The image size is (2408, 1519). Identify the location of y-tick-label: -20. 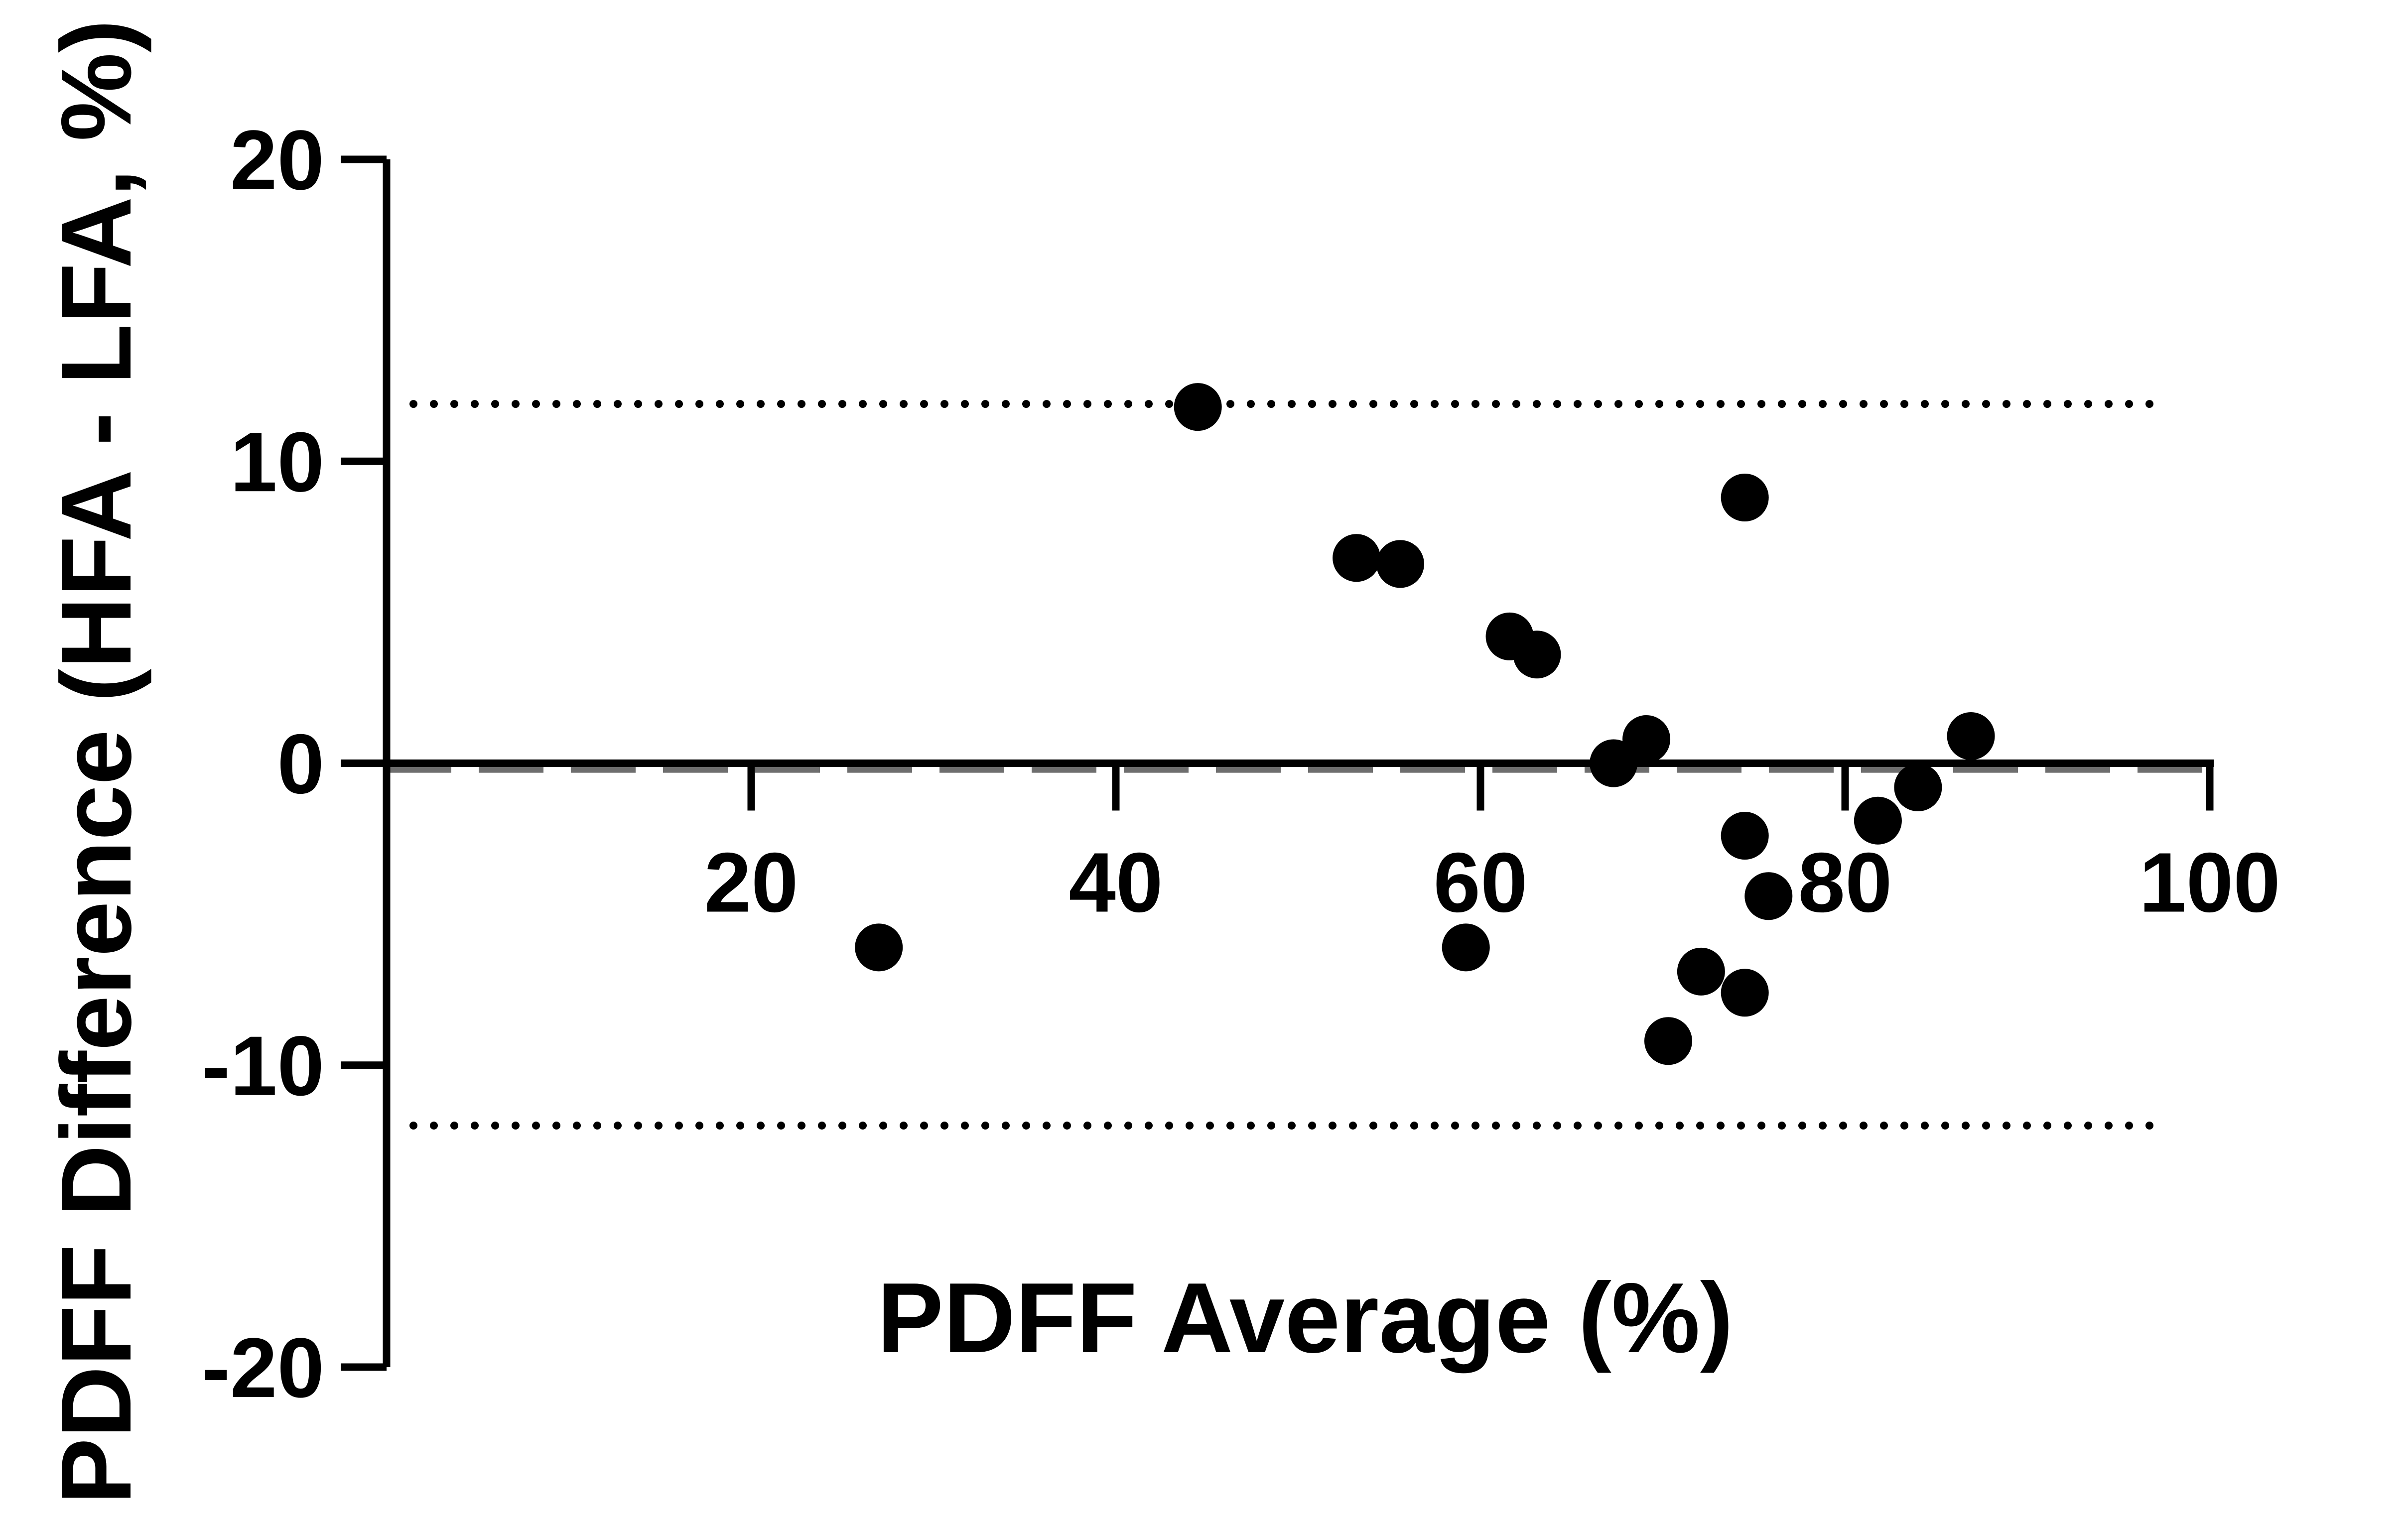
(263, 1368).